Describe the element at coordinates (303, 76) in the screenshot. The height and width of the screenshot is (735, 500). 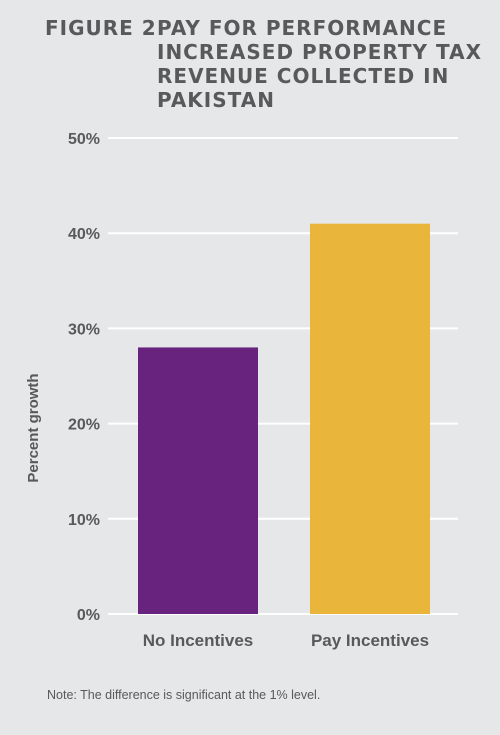
I see `chart-title-line: REVENUE COLLECTED IN` at that location.